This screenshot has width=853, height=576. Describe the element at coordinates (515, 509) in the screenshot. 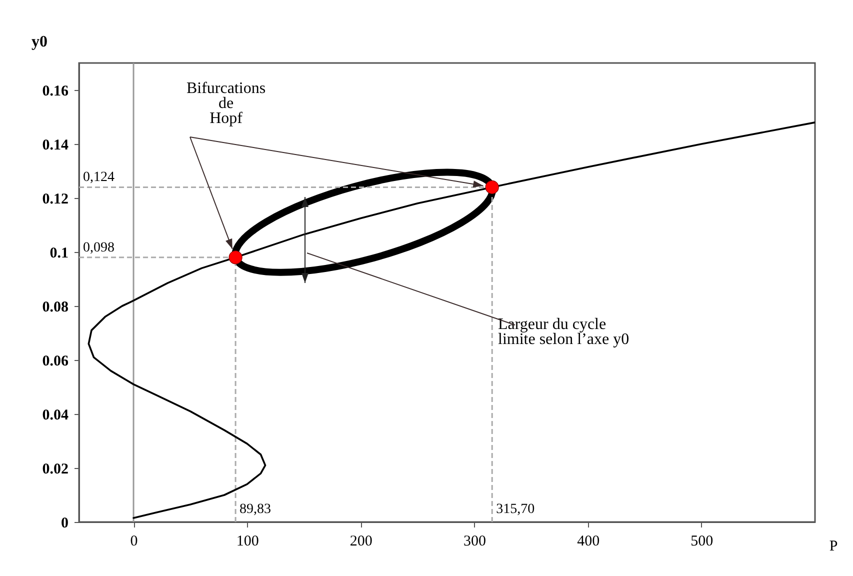

I see `ref-line-label: 315,70` at that location.